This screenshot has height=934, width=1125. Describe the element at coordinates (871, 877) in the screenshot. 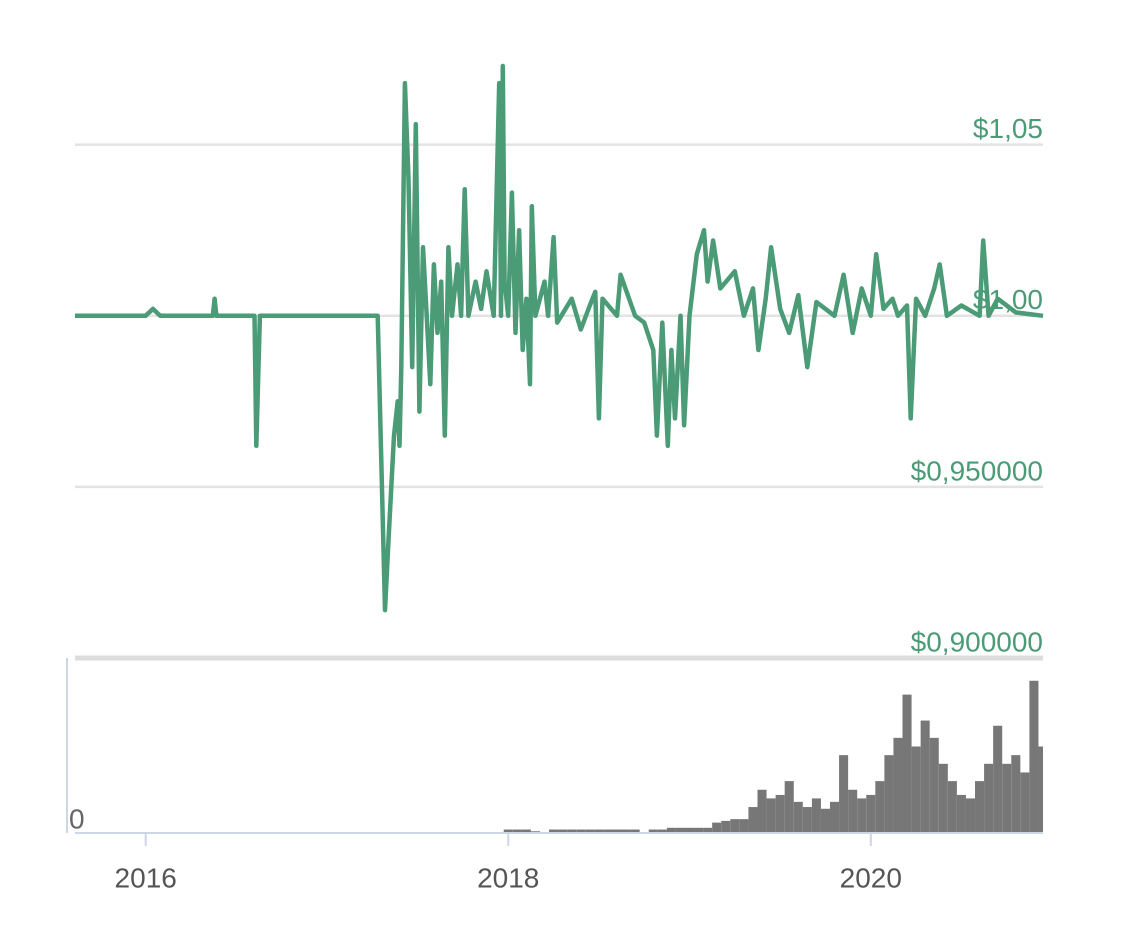

I see `x-tick-label: 2020` at that location.